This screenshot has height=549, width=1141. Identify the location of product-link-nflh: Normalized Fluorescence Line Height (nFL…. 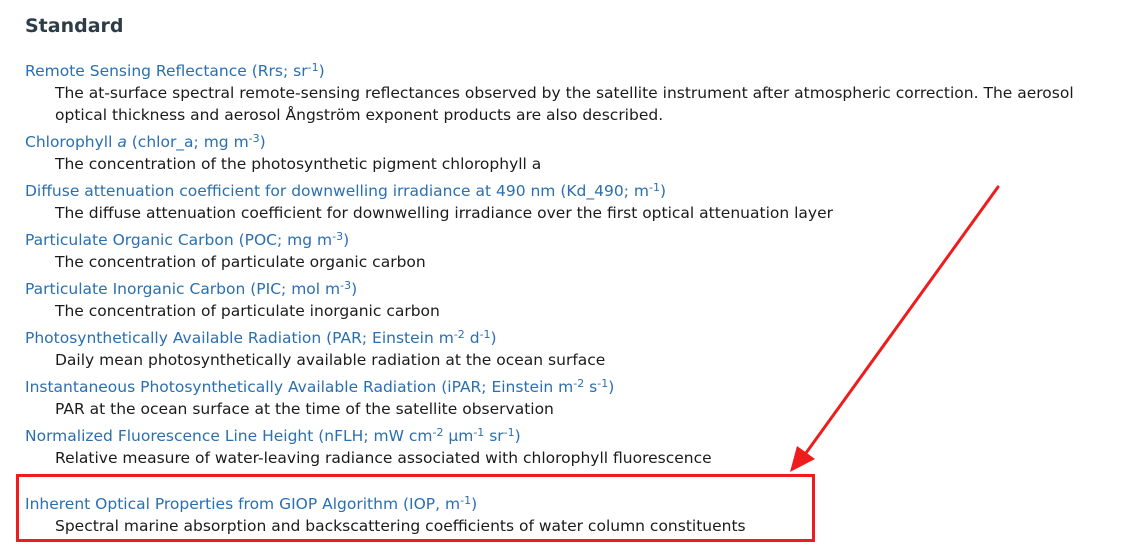
(273, 435).